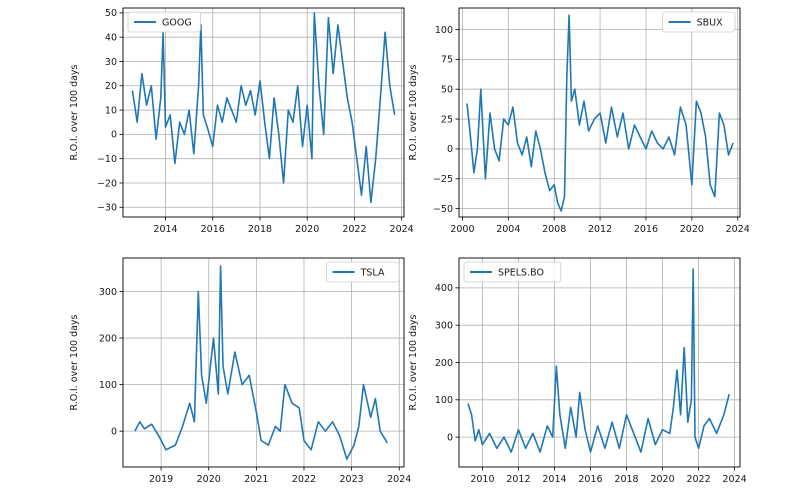  I want to click on series-line-SPELS.BO, so click(598, 360).